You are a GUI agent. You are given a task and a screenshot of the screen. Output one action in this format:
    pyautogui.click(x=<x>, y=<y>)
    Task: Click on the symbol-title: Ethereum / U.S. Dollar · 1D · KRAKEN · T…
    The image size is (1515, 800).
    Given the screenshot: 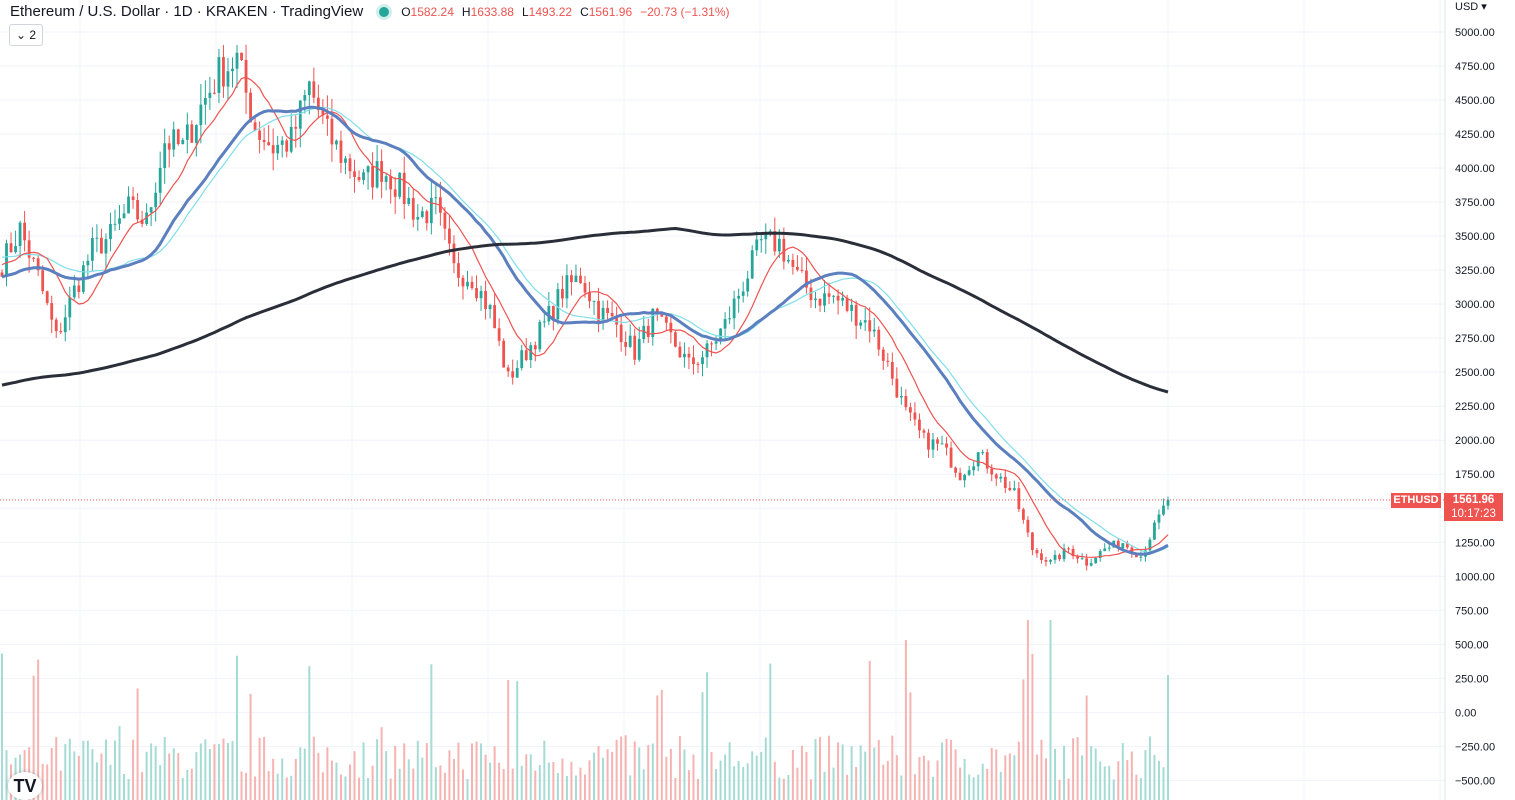 What is the action you would take?
    pyautogui.click(x=187, y=11)
    